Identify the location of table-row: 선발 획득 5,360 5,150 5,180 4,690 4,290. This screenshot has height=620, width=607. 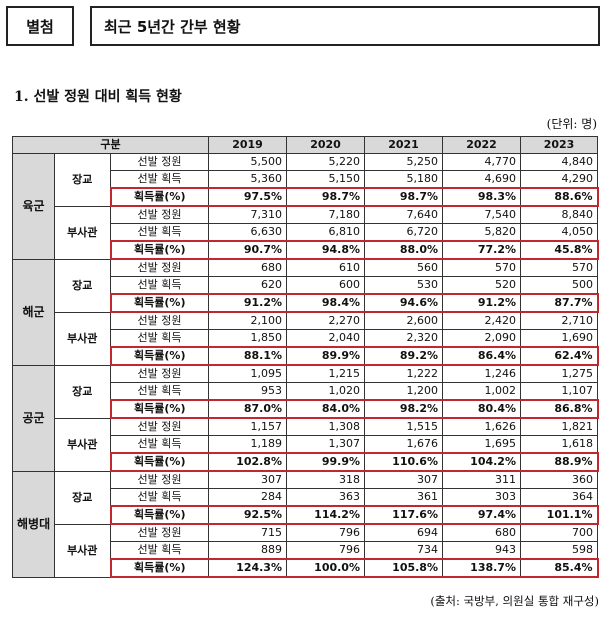
(305, 179).